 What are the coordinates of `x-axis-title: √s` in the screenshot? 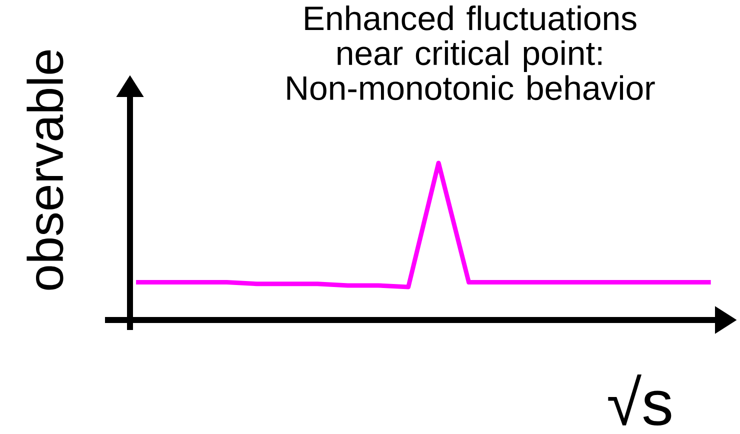 It's located at (640, 400).